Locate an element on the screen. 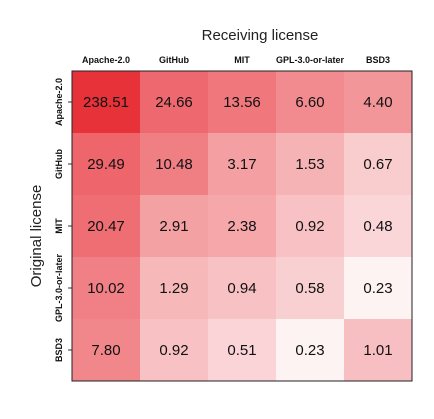 The width and height of the screenshot is (434, 419). cell-value-label: 3.17 is located at coordinates (241, 164).